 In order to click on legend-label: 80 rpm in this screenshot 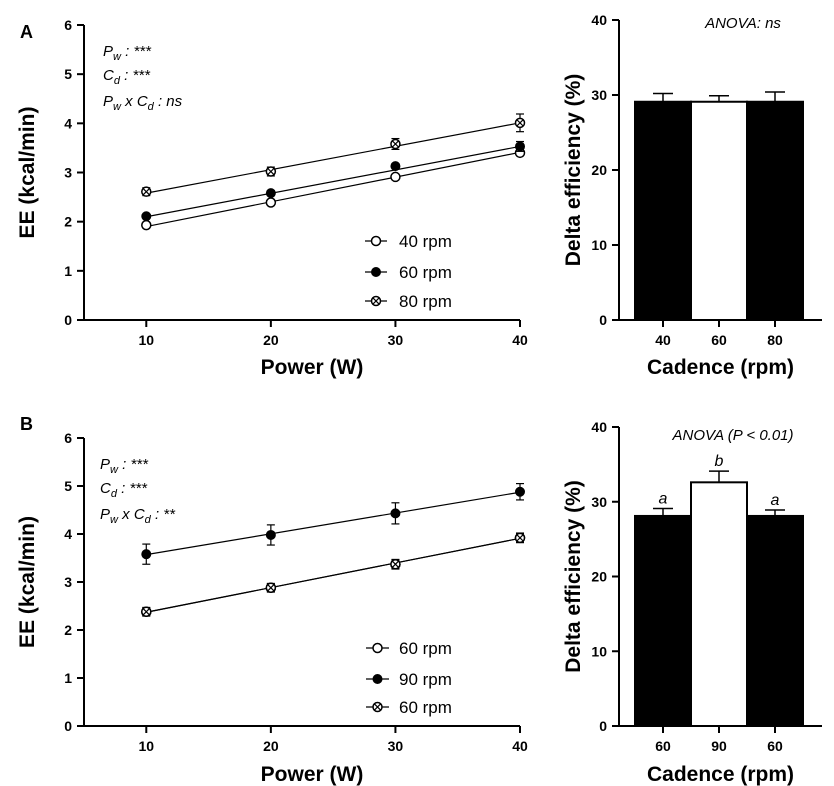, I will do `click(425, 301)`.